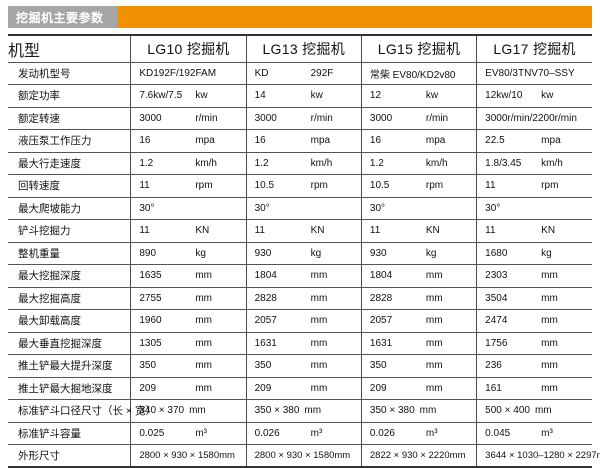  Describe the element at coordinates (308, 230) in the screenshot. I see `cell-content: 11 KN` at that location.